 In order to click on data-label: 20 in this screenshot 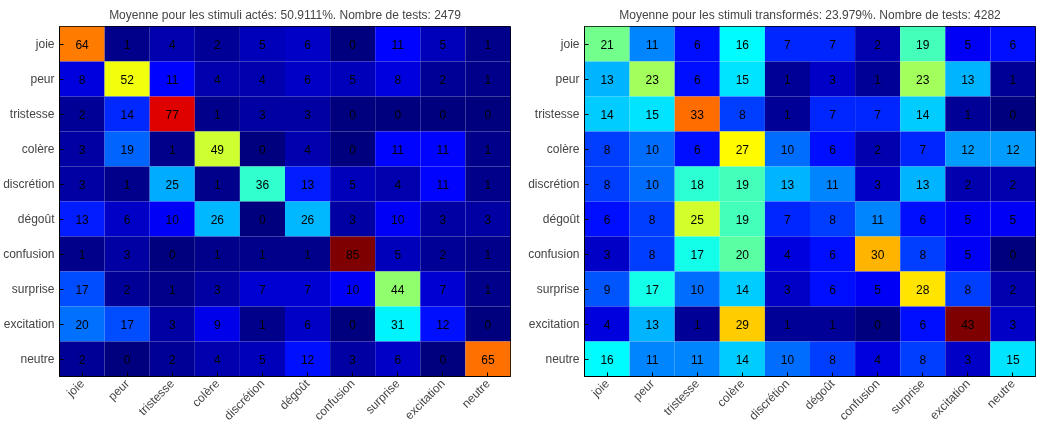, I will do `click(82, 324)`.